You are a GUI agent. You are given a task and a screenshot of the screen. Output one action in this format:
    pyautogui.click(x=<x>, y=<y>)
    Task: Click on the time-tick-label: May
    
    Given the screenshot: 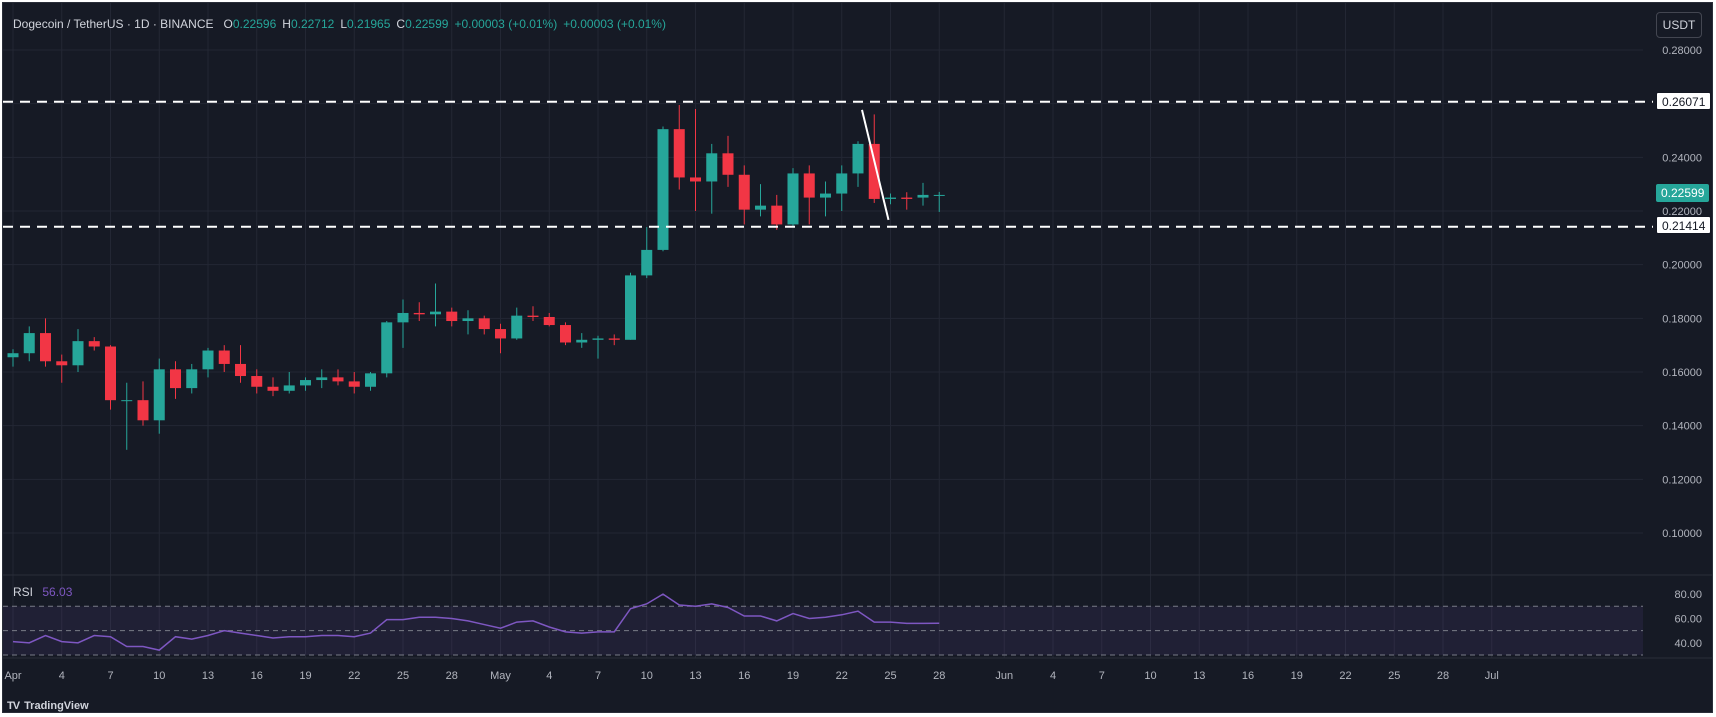 What is the action you would take?
    pyautogui.click(x=500, y=676)
    